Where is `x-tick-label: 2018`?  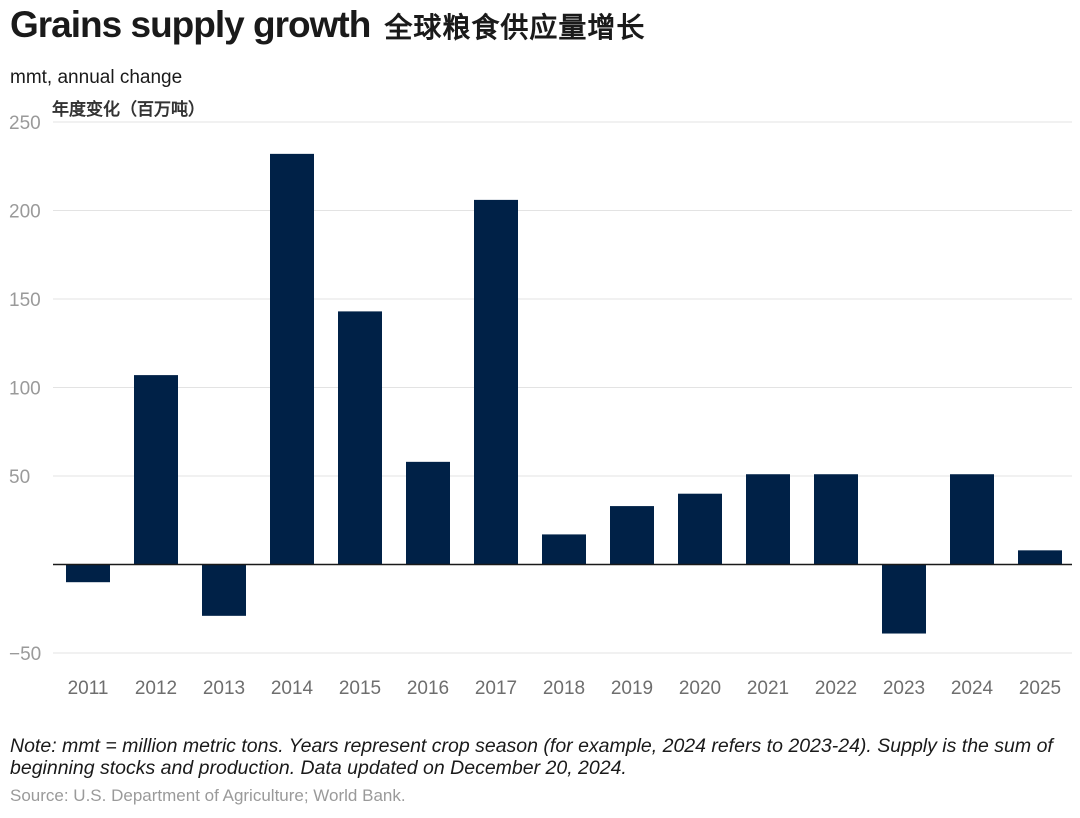
x-tick-label: 2018 is located at coordinates (564, 688).